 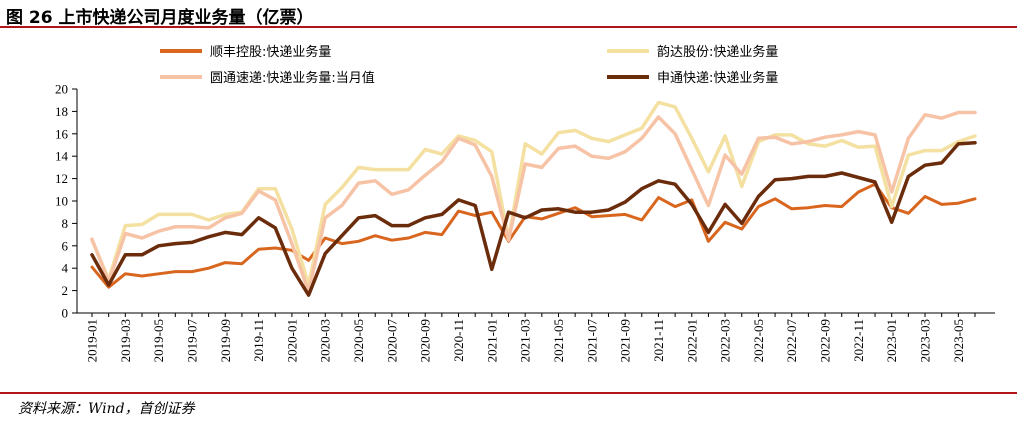 What do you see at coordinates (65, 313) in the screenshot?
I see `y-tick-label: 0` at bounding box center [65, 313].